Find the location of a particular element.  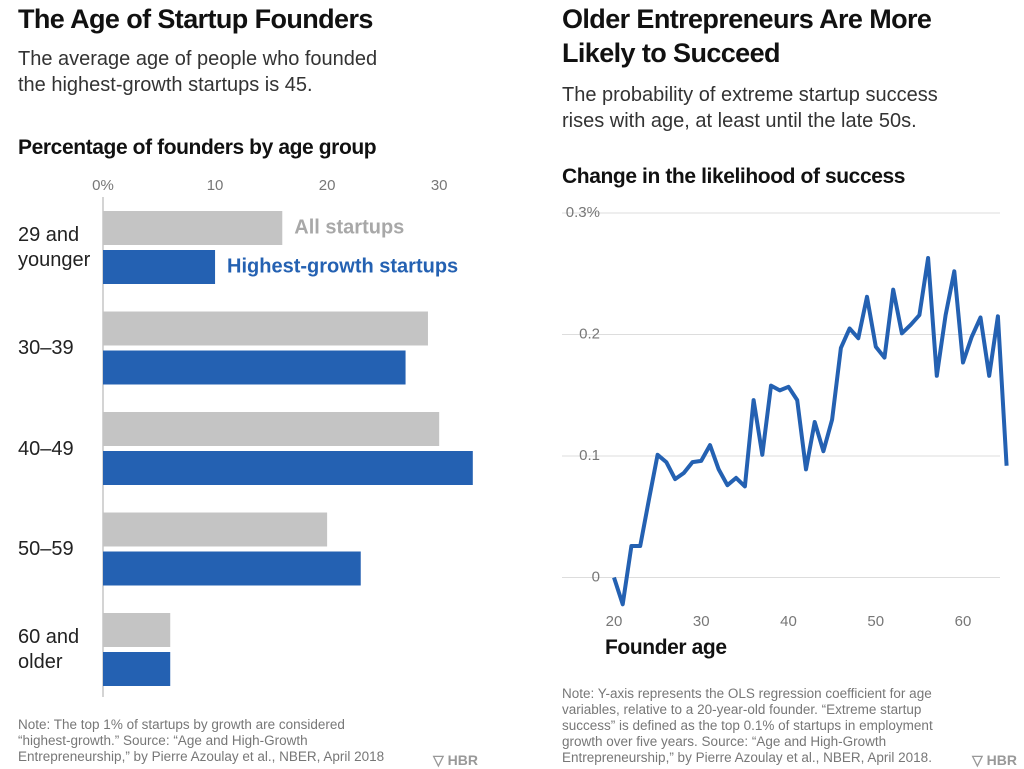

legend-label: Highest-growth startups is located at coordinates (342, 266).